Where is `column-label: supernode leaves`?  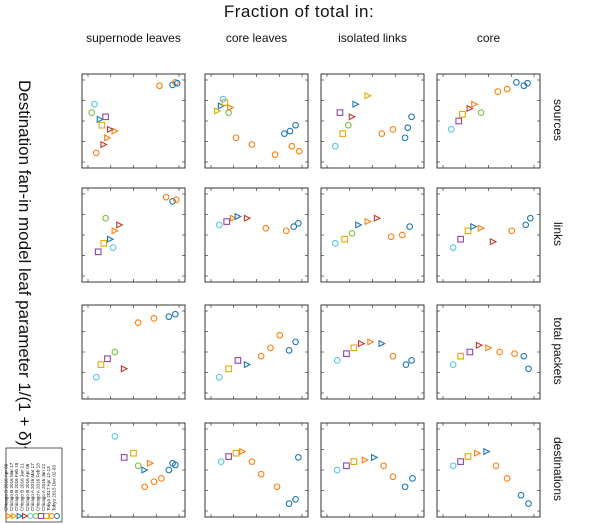 column-label: supernode leaves is located at coordinates (133, 38).